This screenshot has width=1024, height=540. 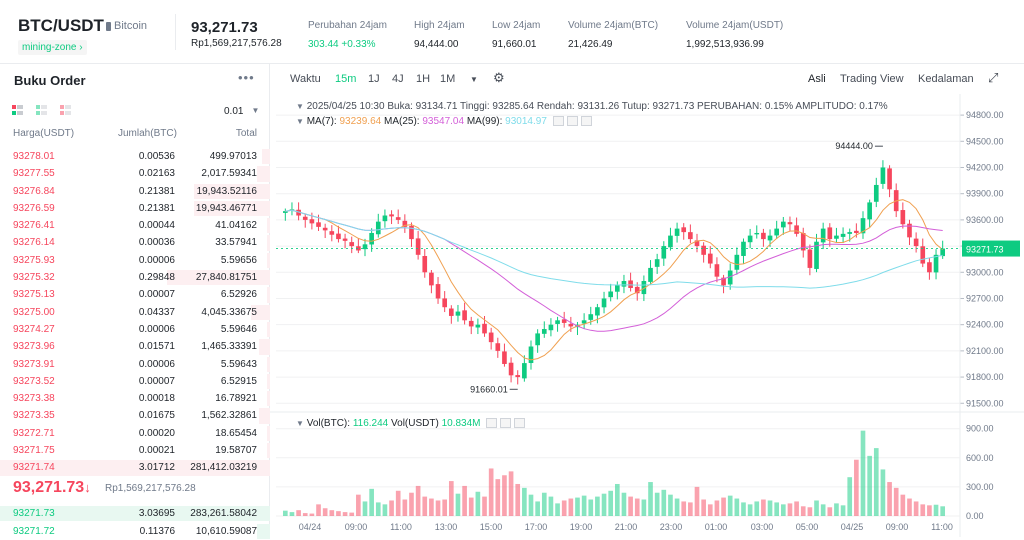 I want to click on expand-icon: ⤢, so click(x=993, y=77).